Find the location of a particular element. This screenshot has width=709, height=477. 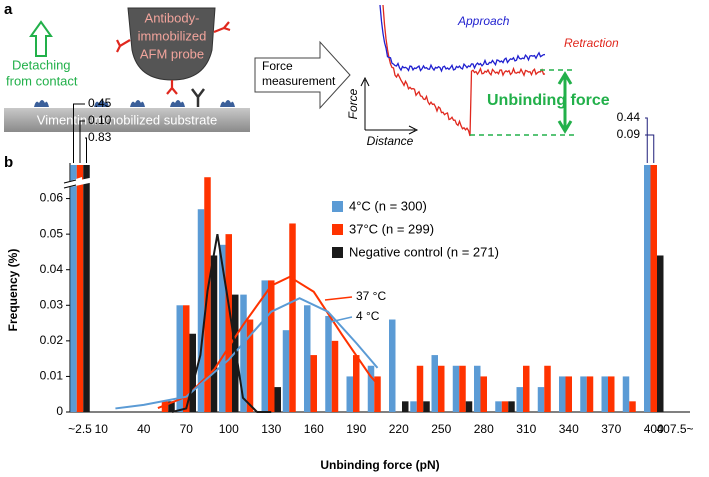

x-tick-label: 40 is located at coordinates (144, 429).